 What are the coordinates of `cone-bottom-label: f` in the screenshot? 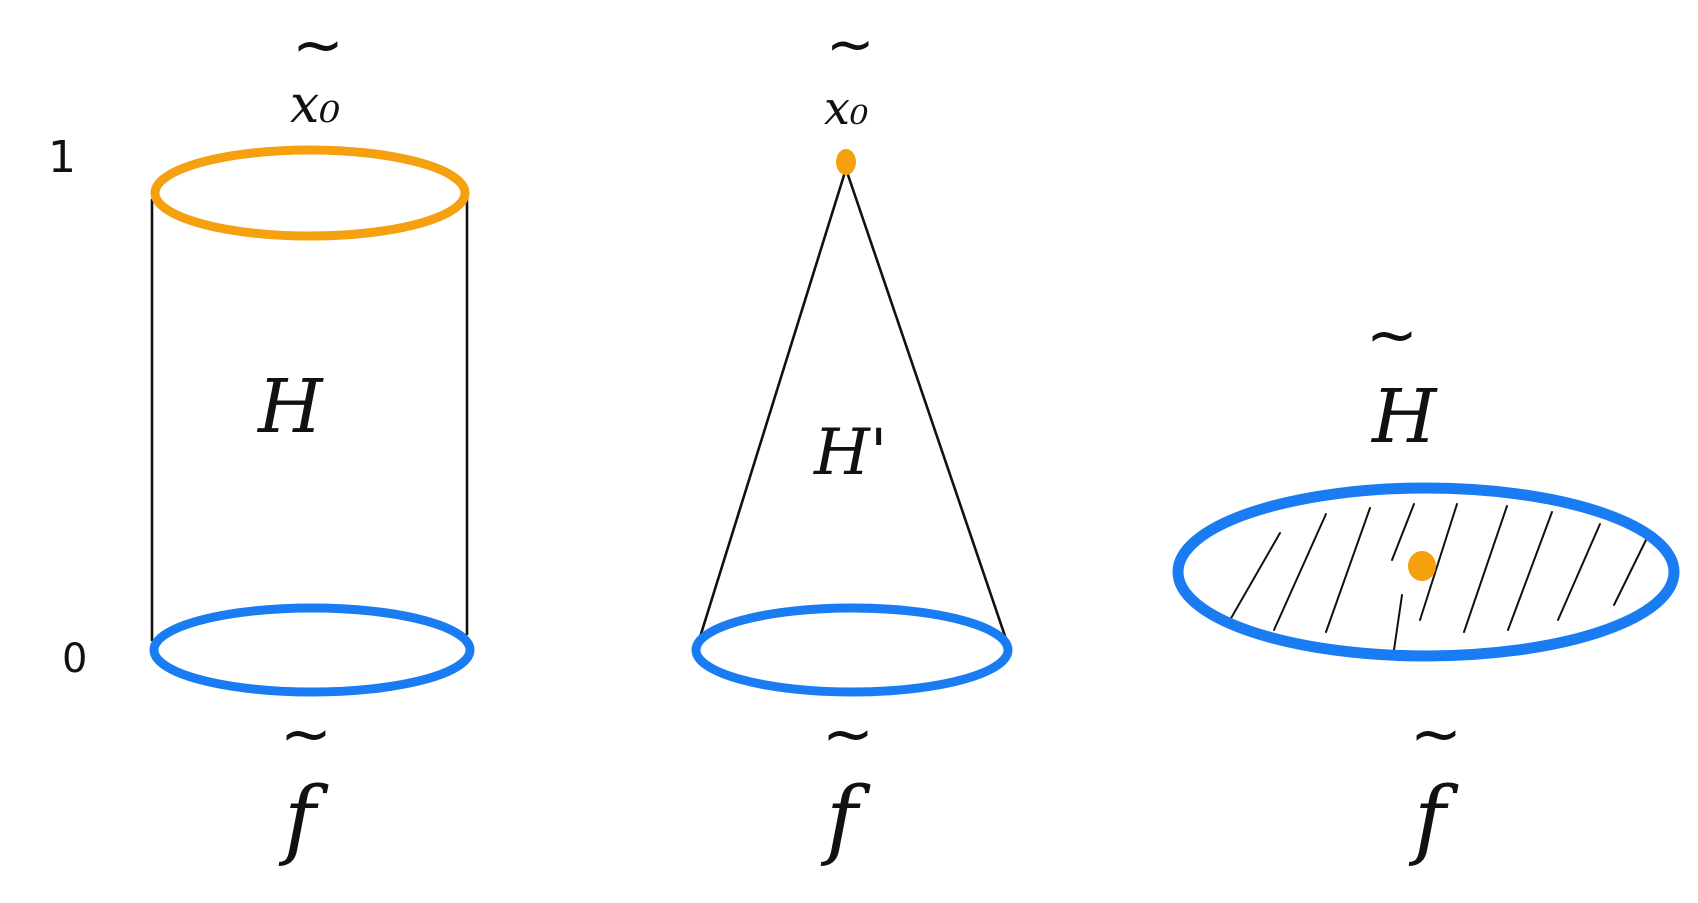 It's located at (845, 819).